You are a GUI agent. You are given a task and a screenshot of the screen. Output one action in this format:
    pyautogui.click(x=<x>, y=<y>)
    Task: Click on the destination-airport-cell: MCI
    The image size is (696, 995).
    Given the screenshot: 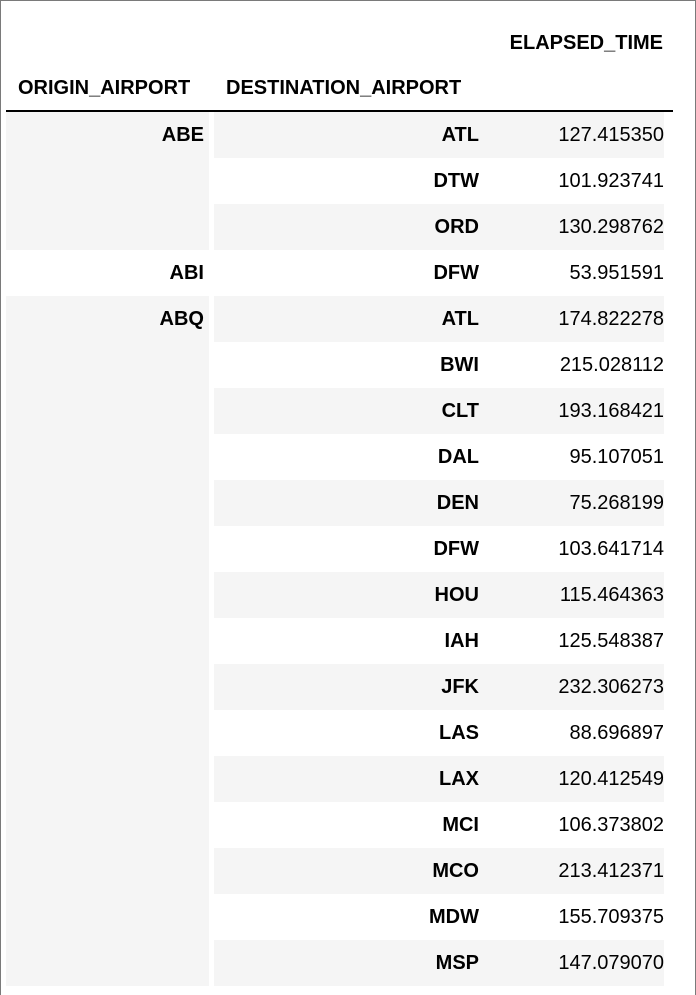 What is the action you would take?
    pyautogui.click(x=346, y=825)
    